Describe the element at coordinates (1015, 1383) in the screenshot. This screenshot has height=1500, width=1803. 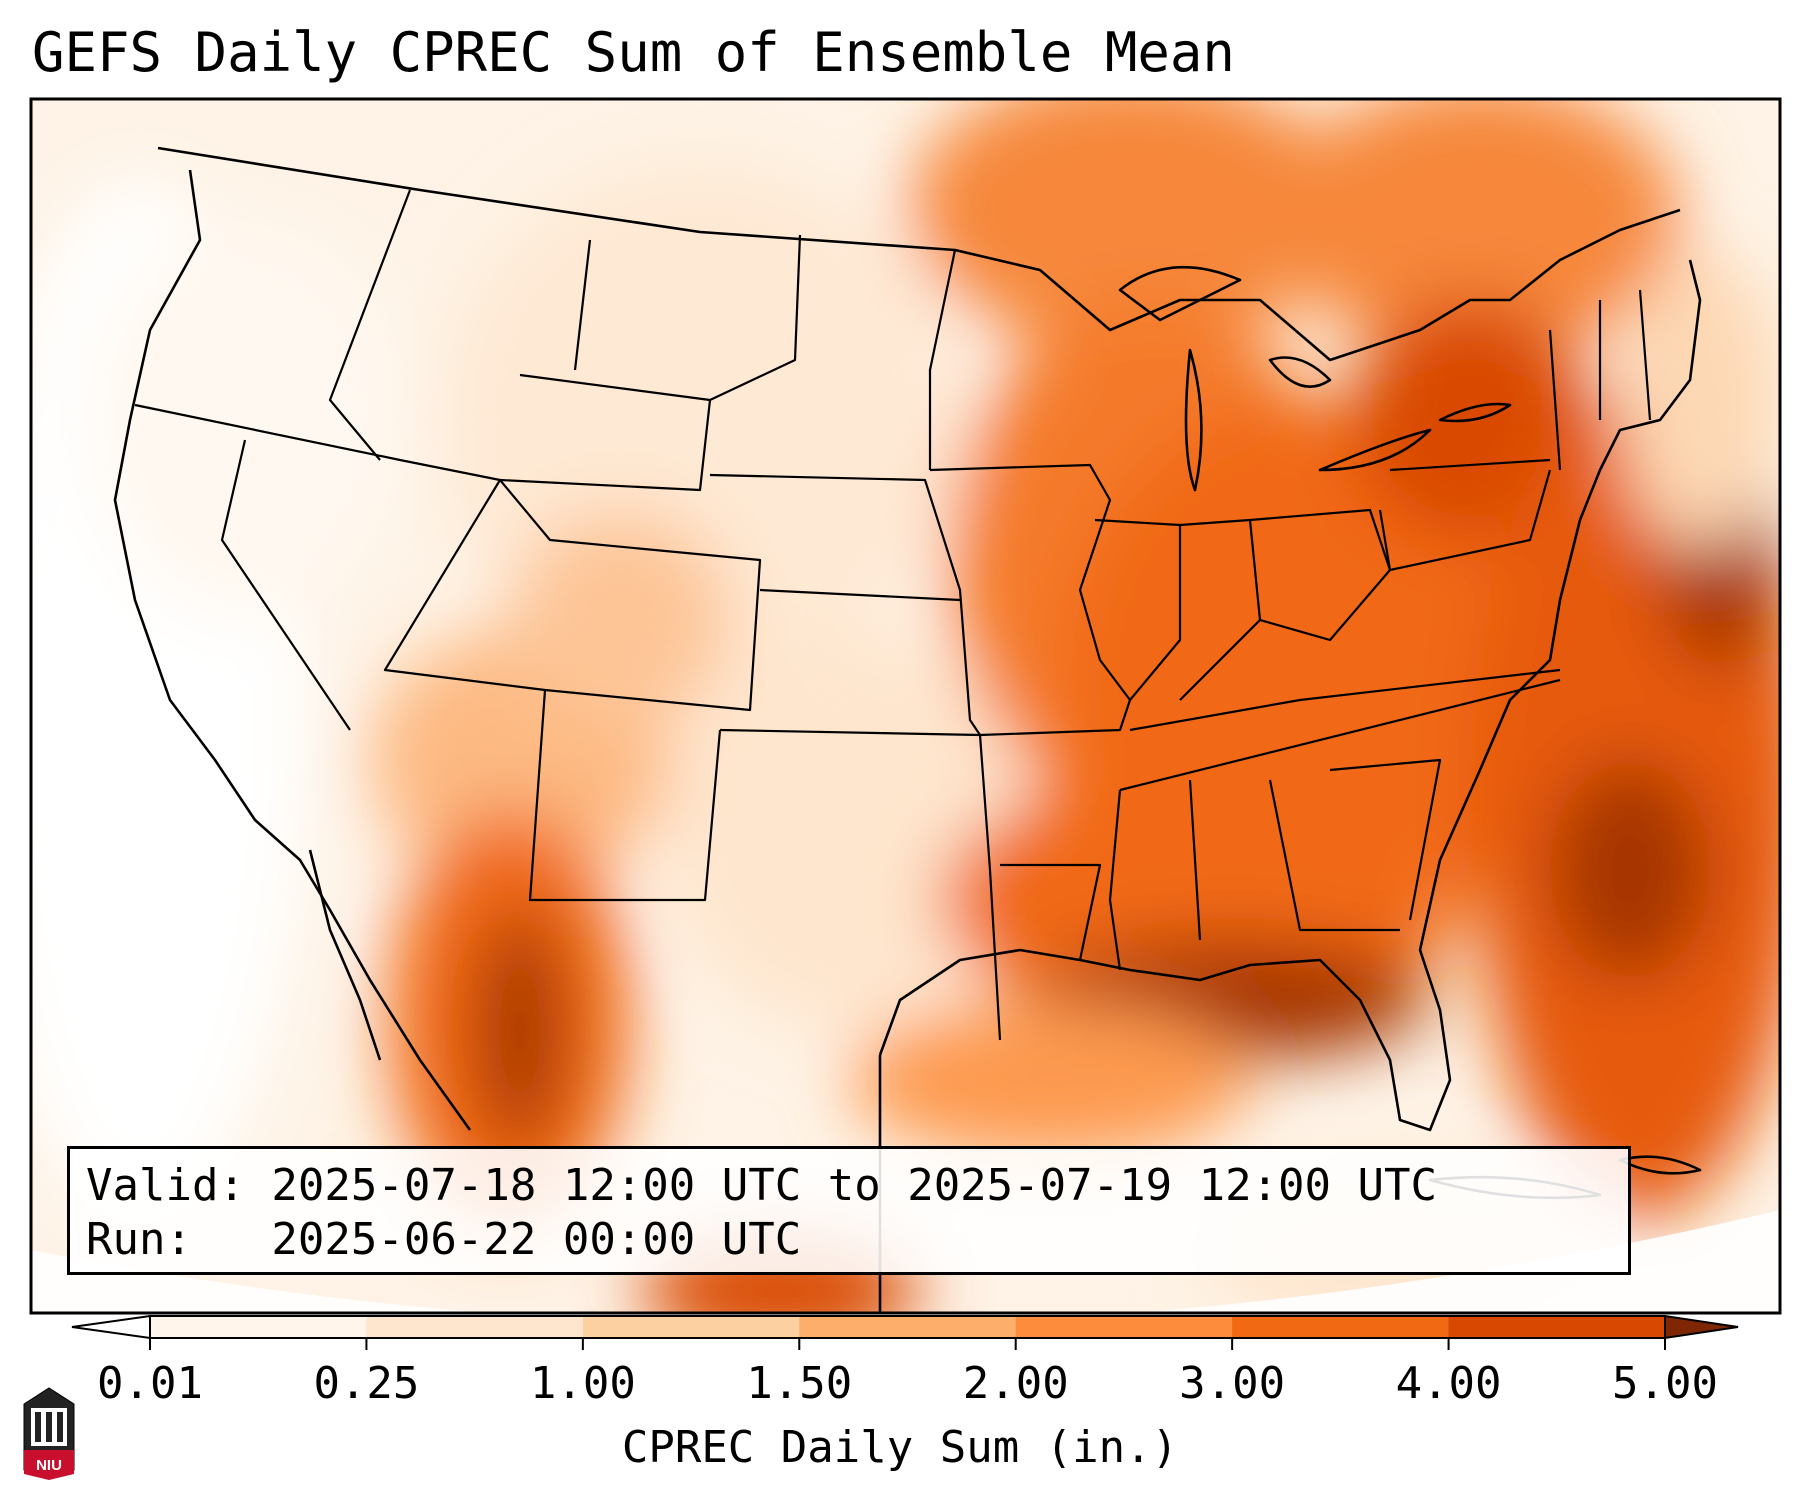
I see `colorbar-tick-label: 2.00` at that location.